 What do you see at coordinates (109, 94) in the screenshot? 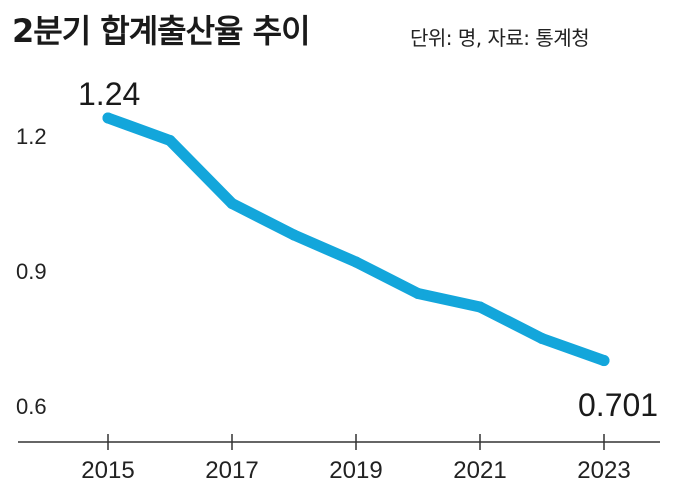
I see `data-label: 1.24` at bounding box center [109, 94].